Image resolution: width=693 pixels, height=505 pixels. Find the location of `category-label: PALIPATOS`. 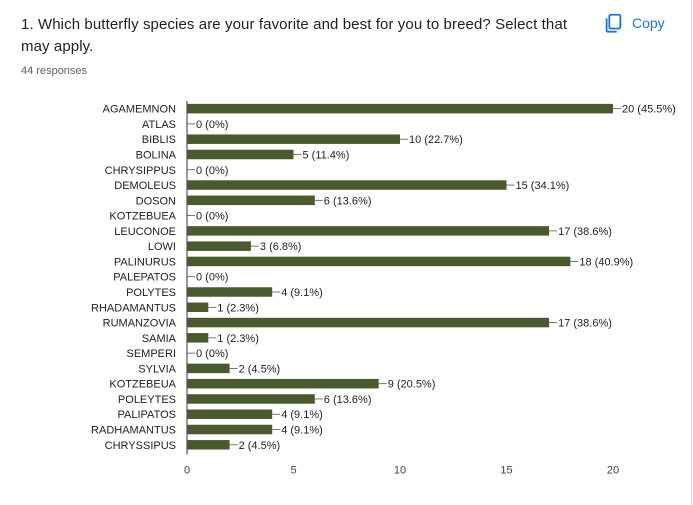

category-label: PALIPATOS is located at coordinates (147, 415).